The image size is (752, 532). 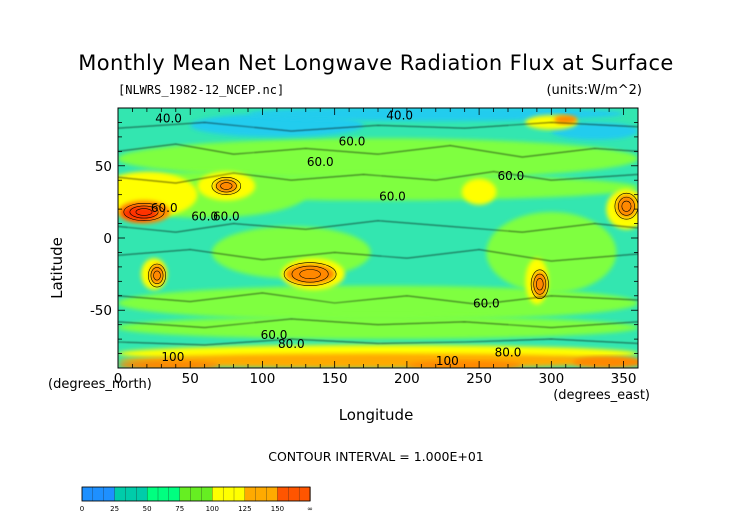 What do you see at coordinates (172, 357) in the screenshot?
I see `contour-label-13: 100` at bounding box center [172, 357].